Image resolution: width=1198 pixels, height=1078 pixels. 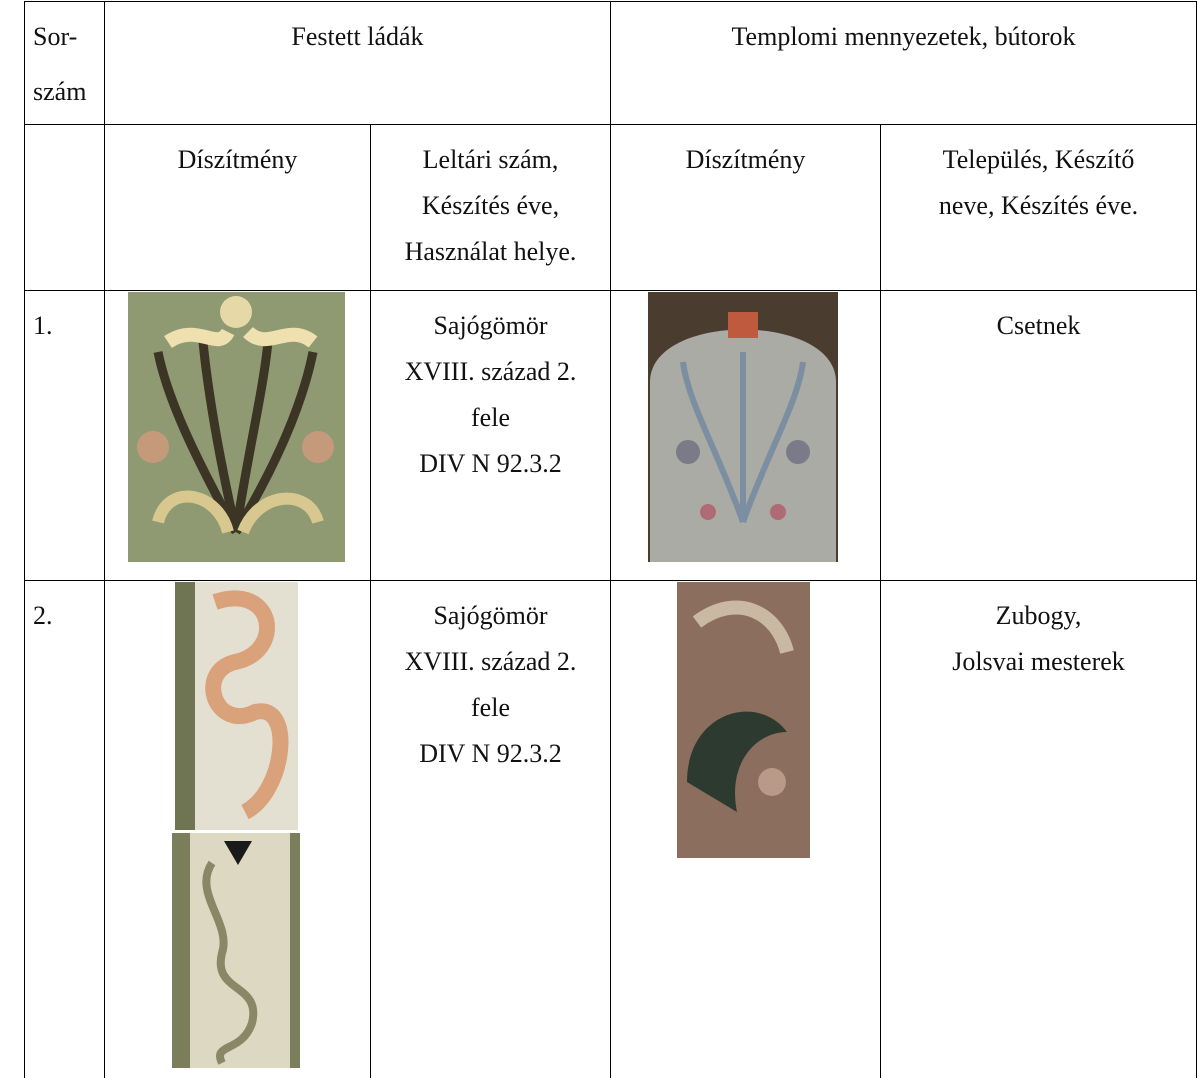 What do you see at coordinates (490, 159) in the screenshot?
I see `subheader-text: Leltári szám,` at bounding box center [490, 159].